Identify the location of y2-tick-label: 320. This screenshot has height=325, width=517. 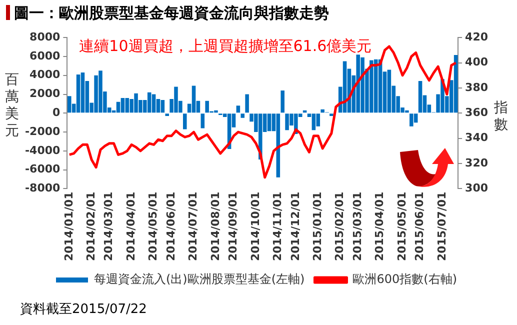
(476, 163).